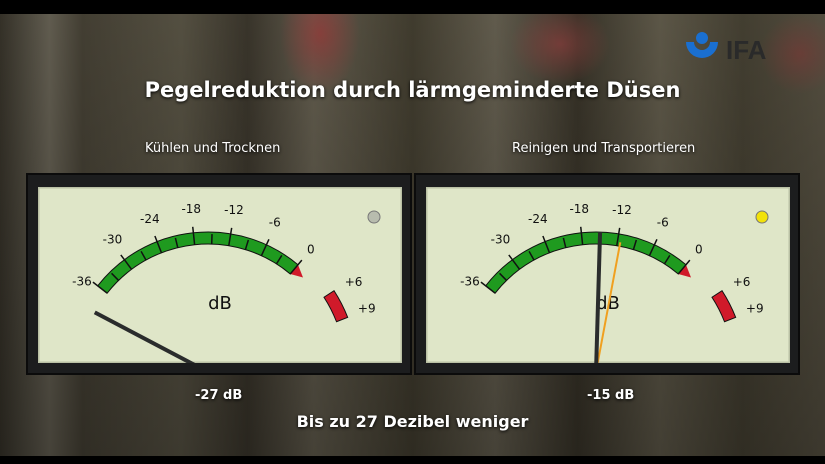 This screenshot has height=464, width=825. I want to click on meter-right-value: -15 dB, so click(611, 395).